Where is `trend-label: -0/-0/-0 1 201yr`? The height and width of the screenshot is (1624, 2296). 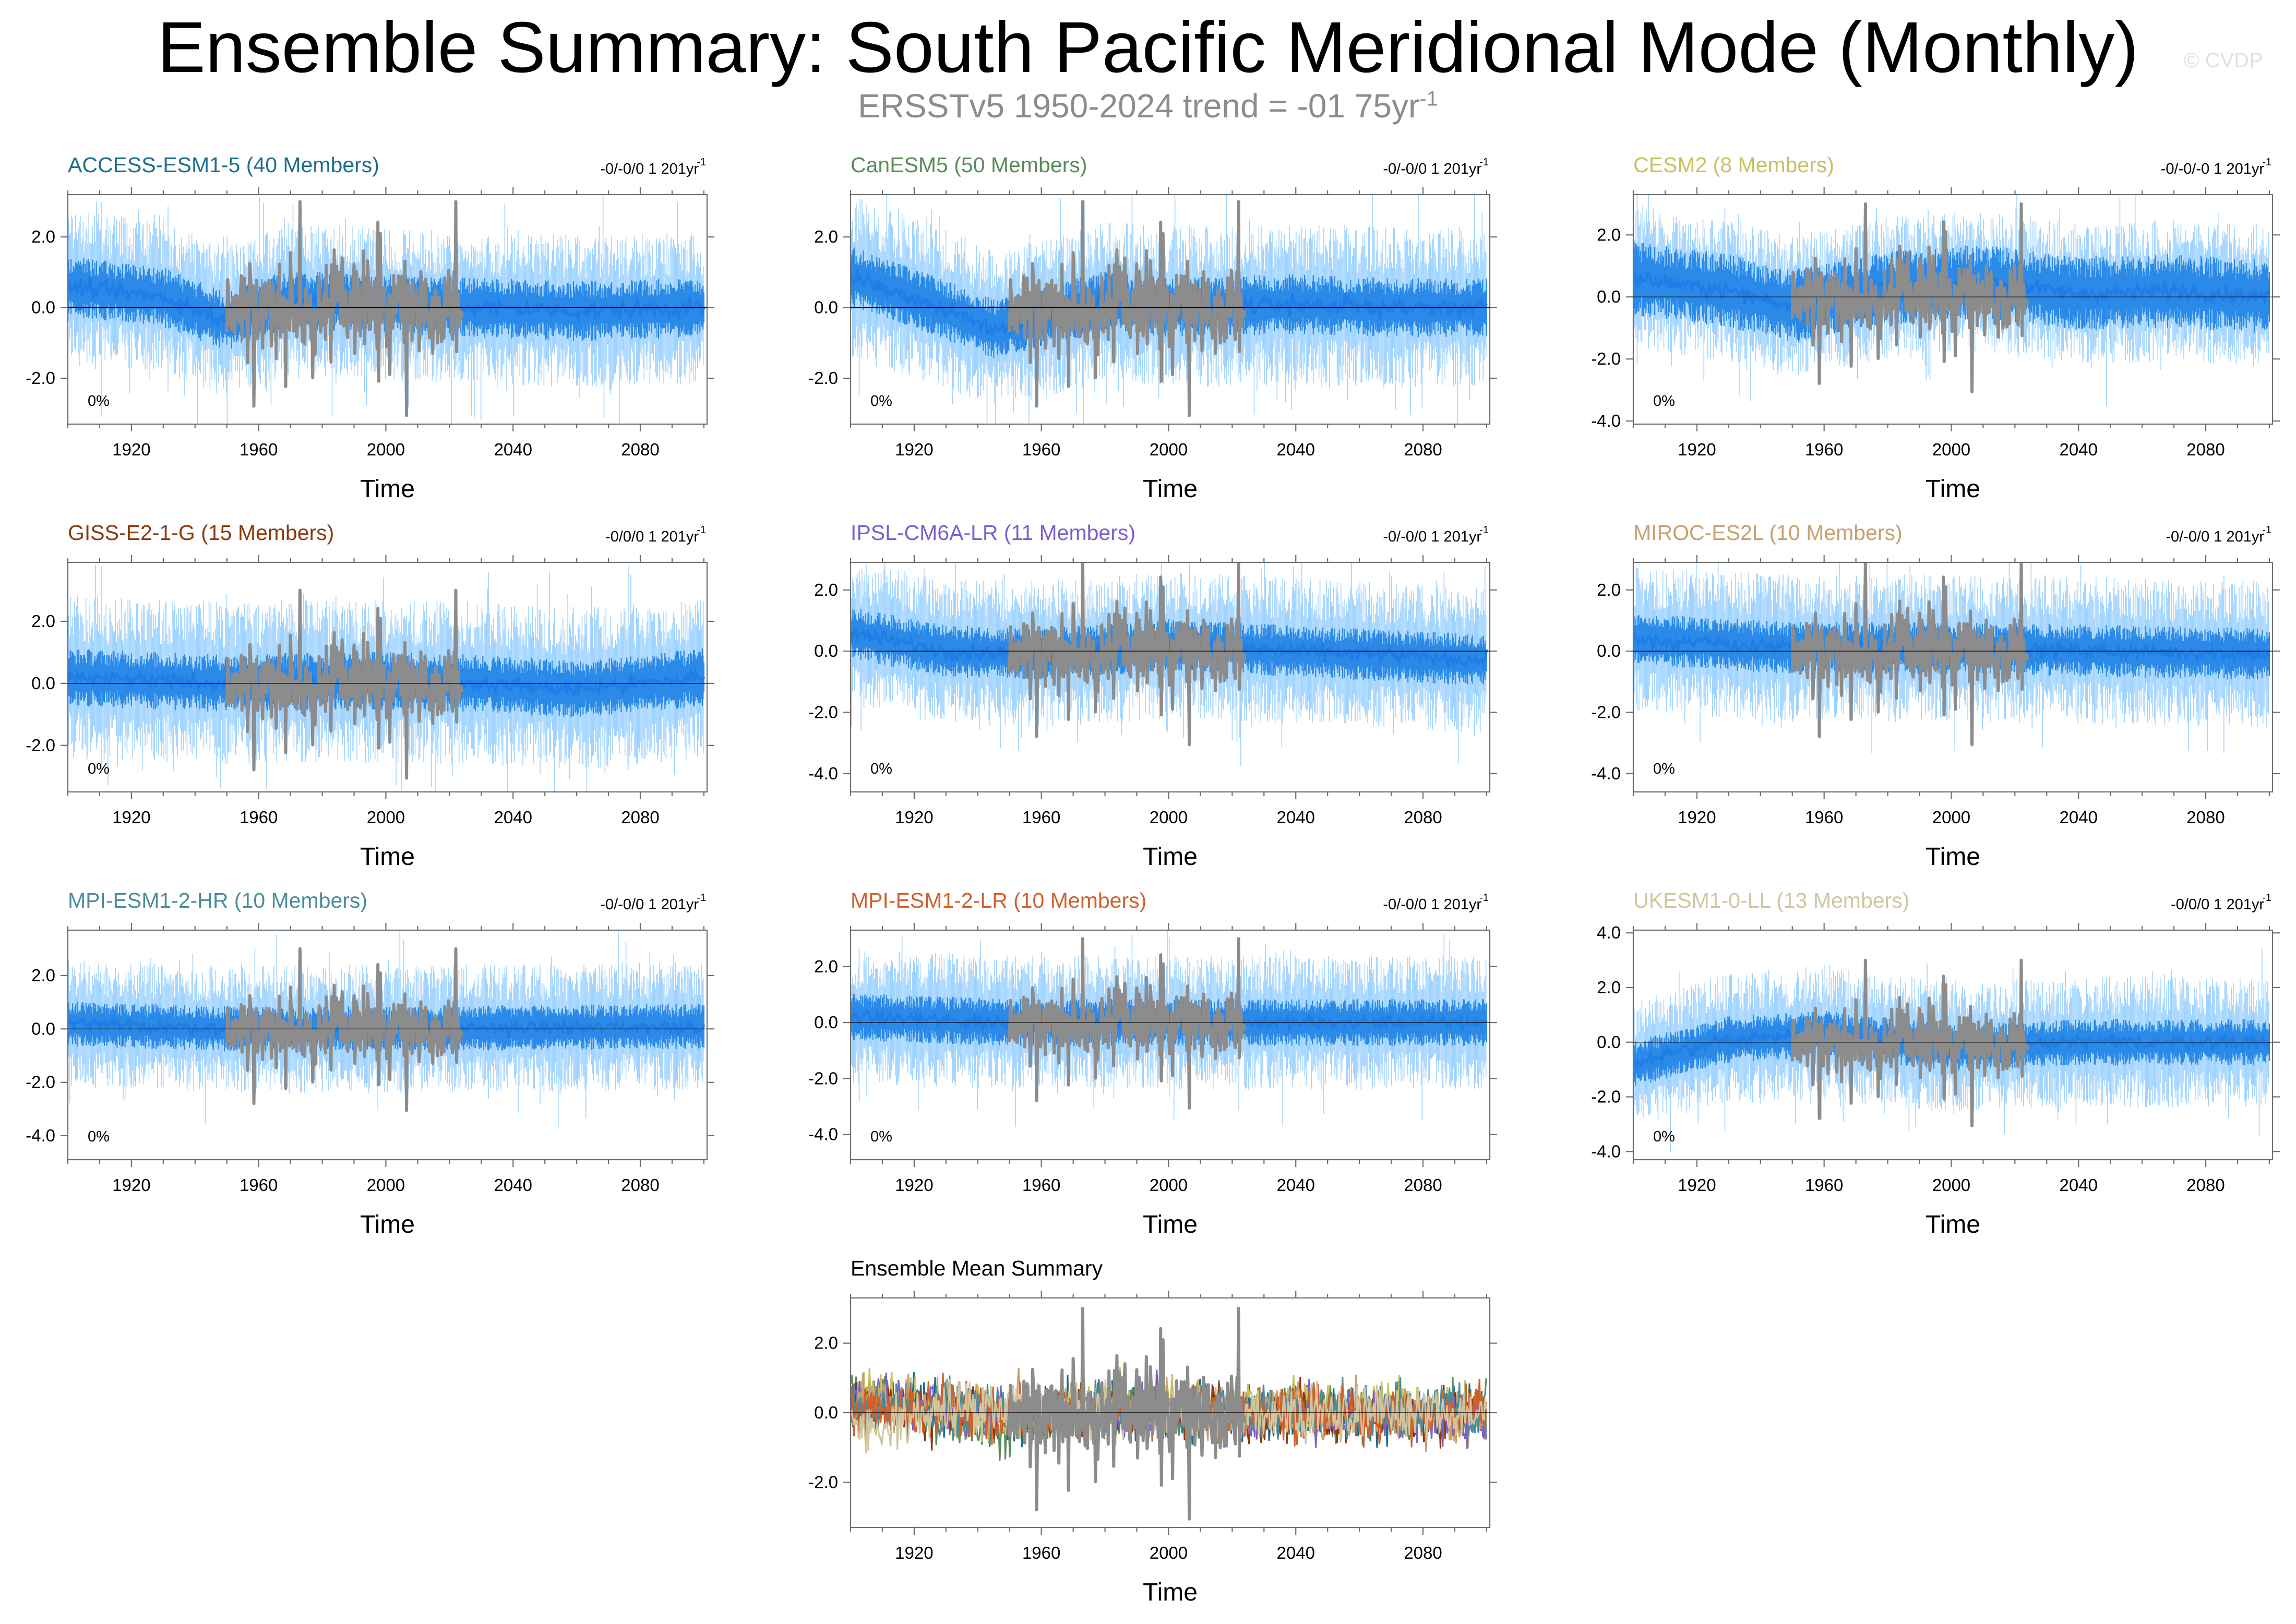 trend-label: -0/-0/-0 1 201yr is located at coordinates (2213, 169).